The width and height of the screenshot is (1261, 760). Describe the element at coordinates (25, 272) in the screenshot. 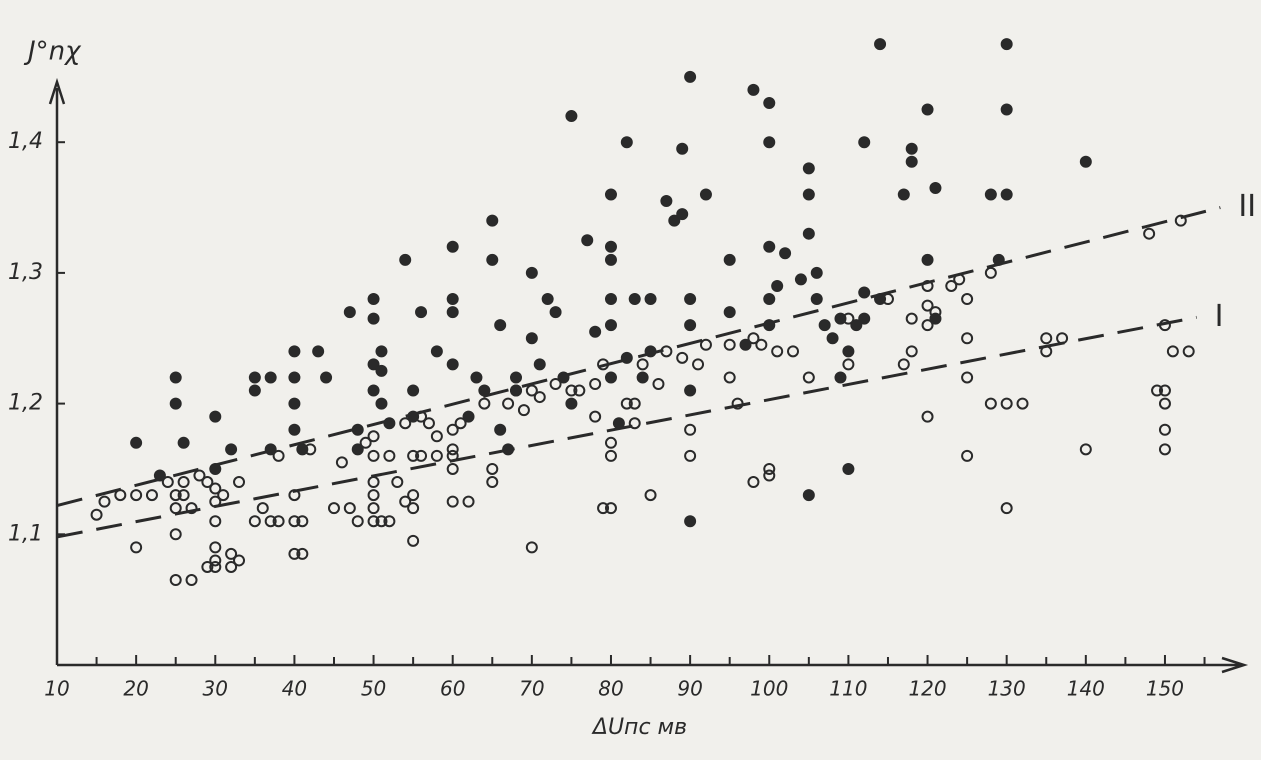

I see `y-tick-label: 1,3` at that location.